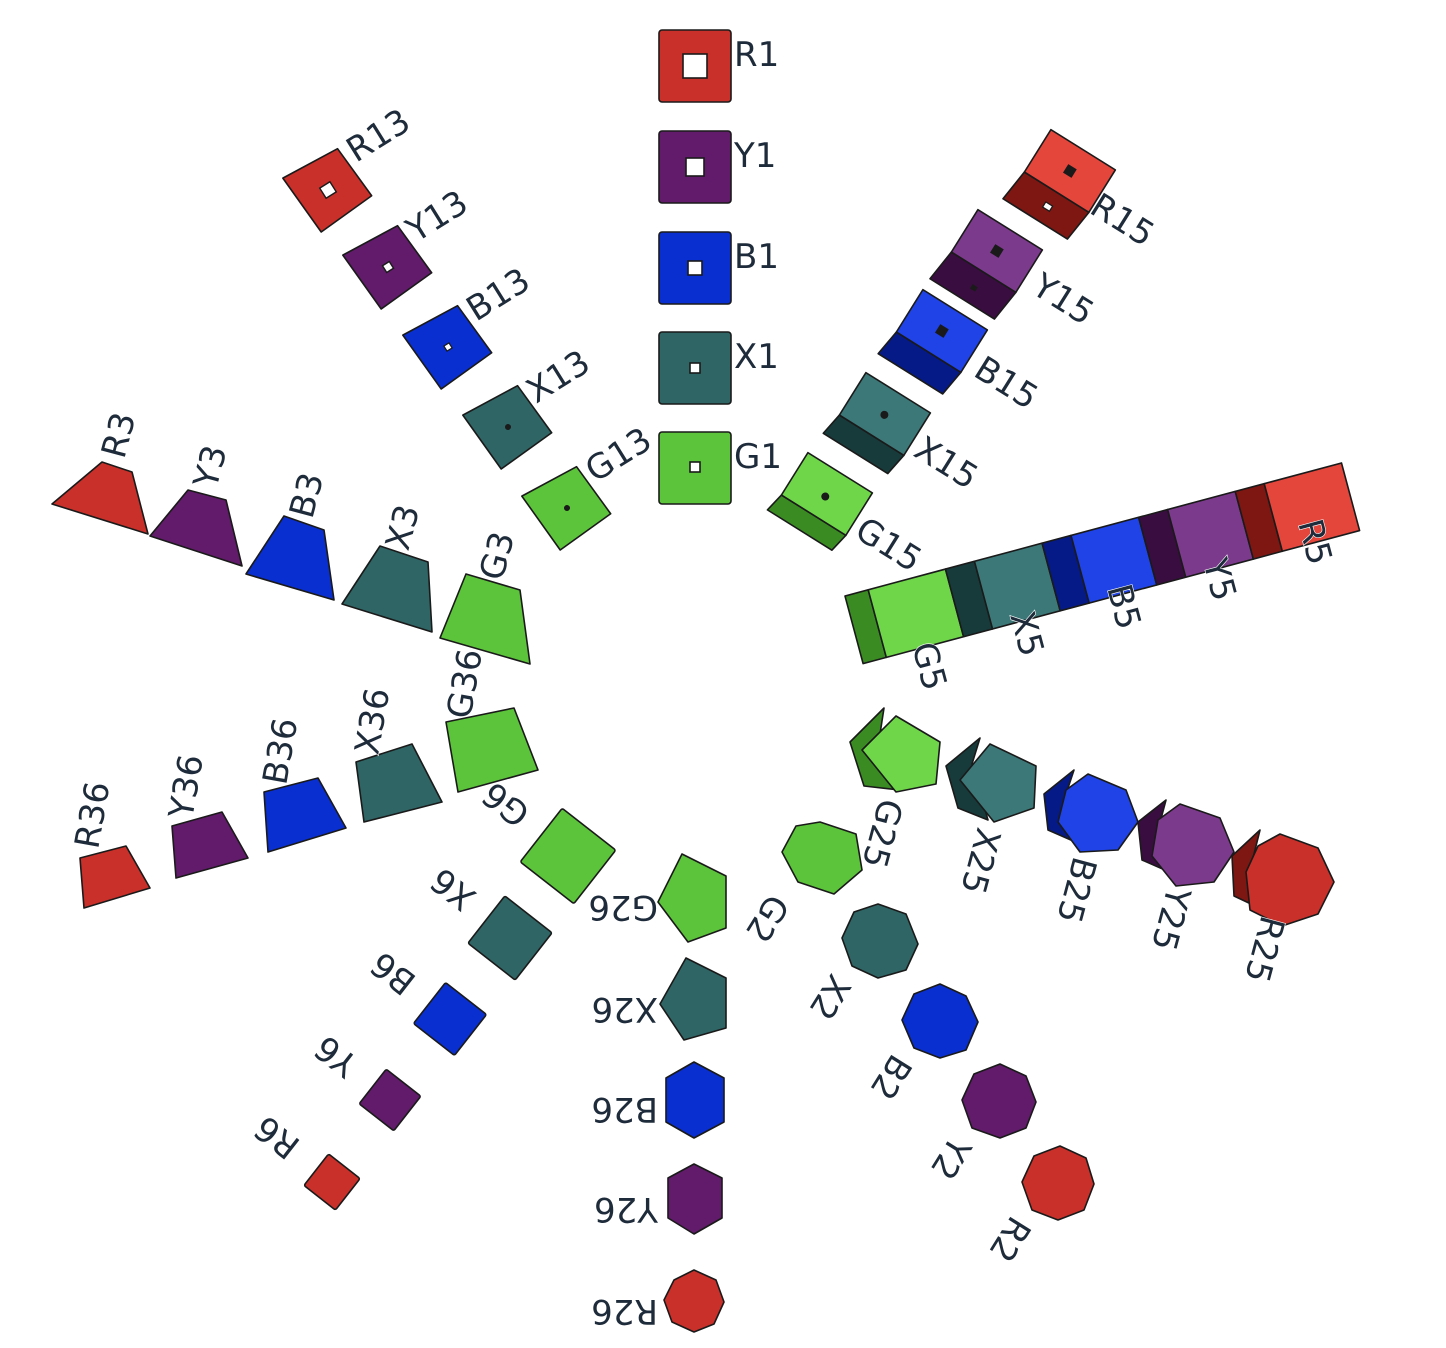  Describe the element at coordinates (1264, 949) in the screenshot. I see `label-R25: R25` at that location.